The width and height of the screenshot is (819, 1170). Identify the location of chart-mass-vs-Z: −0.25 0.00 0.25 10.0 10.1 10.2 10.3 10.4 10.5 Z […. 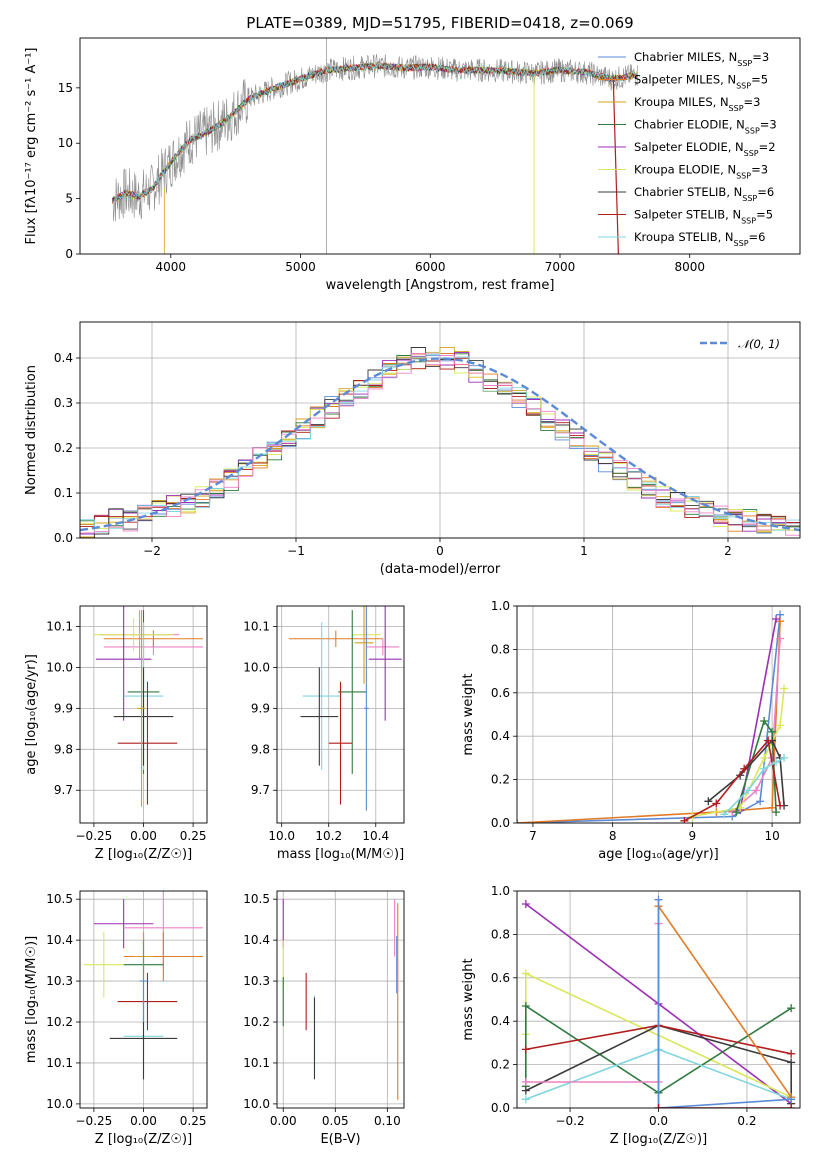
(116, 1018).